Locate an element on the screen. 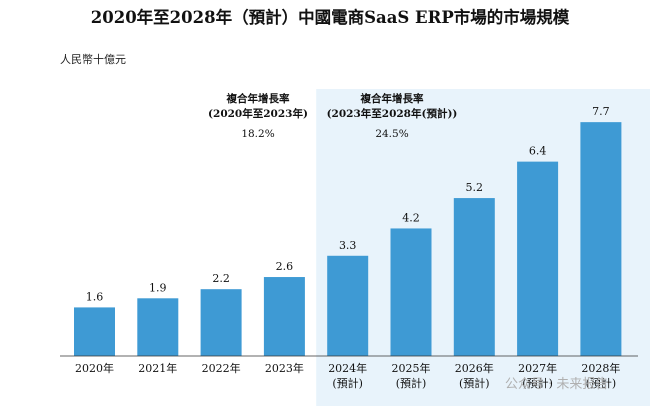  cagr-value: 18.2% is located at coordinates (257, 134).